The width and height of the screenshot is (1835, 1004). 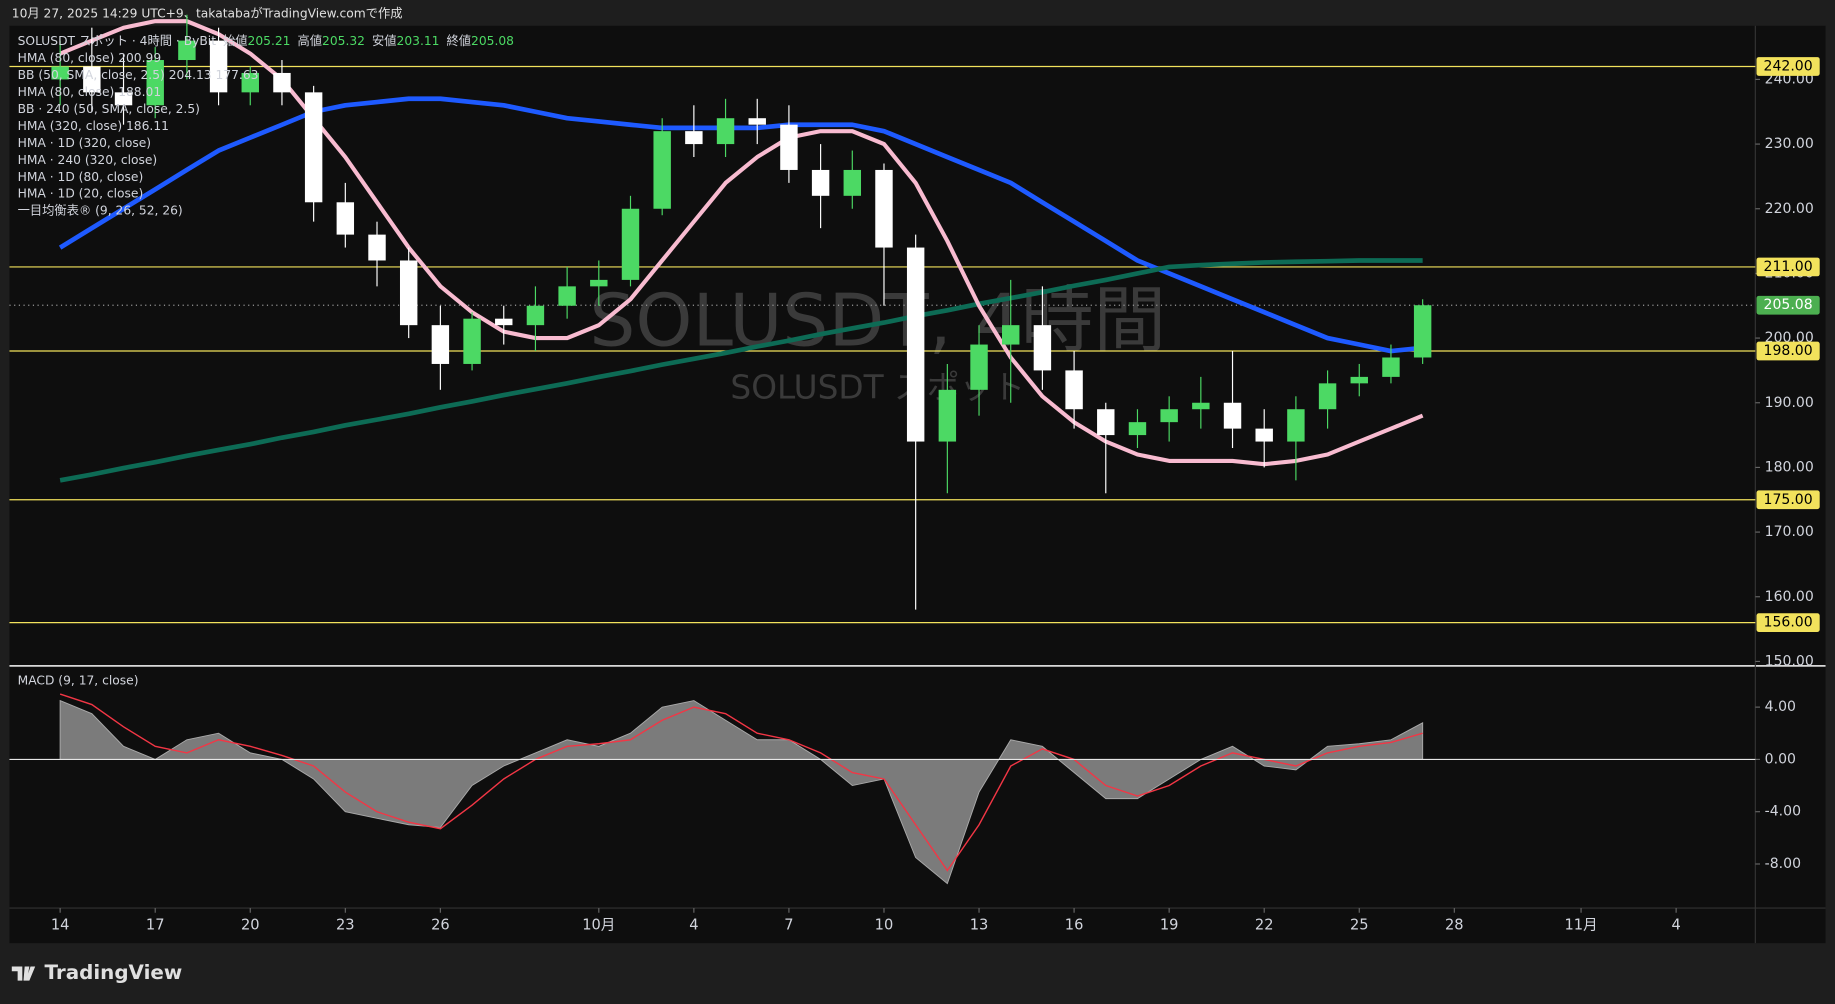 I want to click on level-label: 175.00, so click(x=1788, y=500).